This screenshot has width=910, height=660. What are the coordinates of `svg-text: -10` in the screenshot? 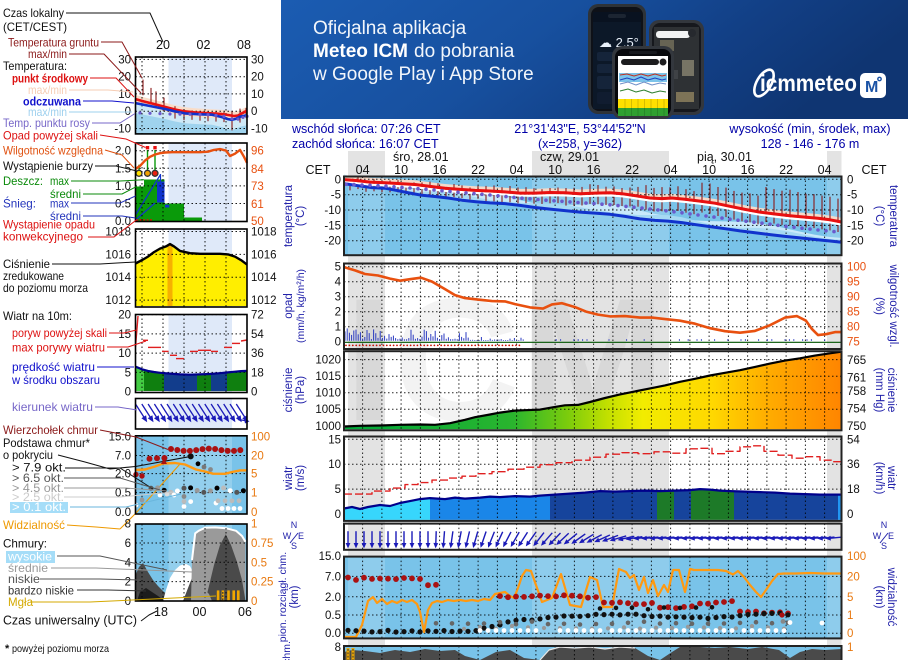 It's located at (855, 211).